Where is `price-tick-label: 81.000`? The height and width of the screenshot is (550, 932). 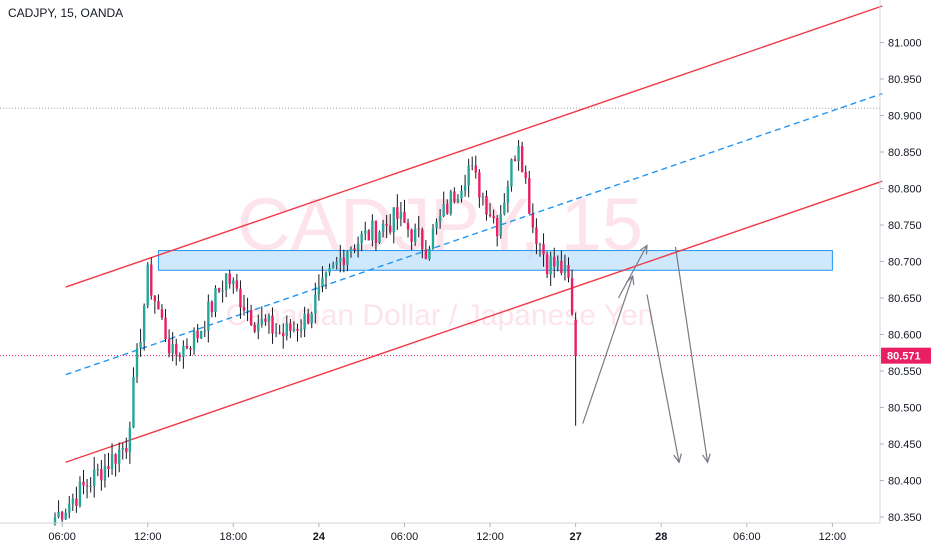 price-tick-label: 81.000 is located at coordinates (905, 44).